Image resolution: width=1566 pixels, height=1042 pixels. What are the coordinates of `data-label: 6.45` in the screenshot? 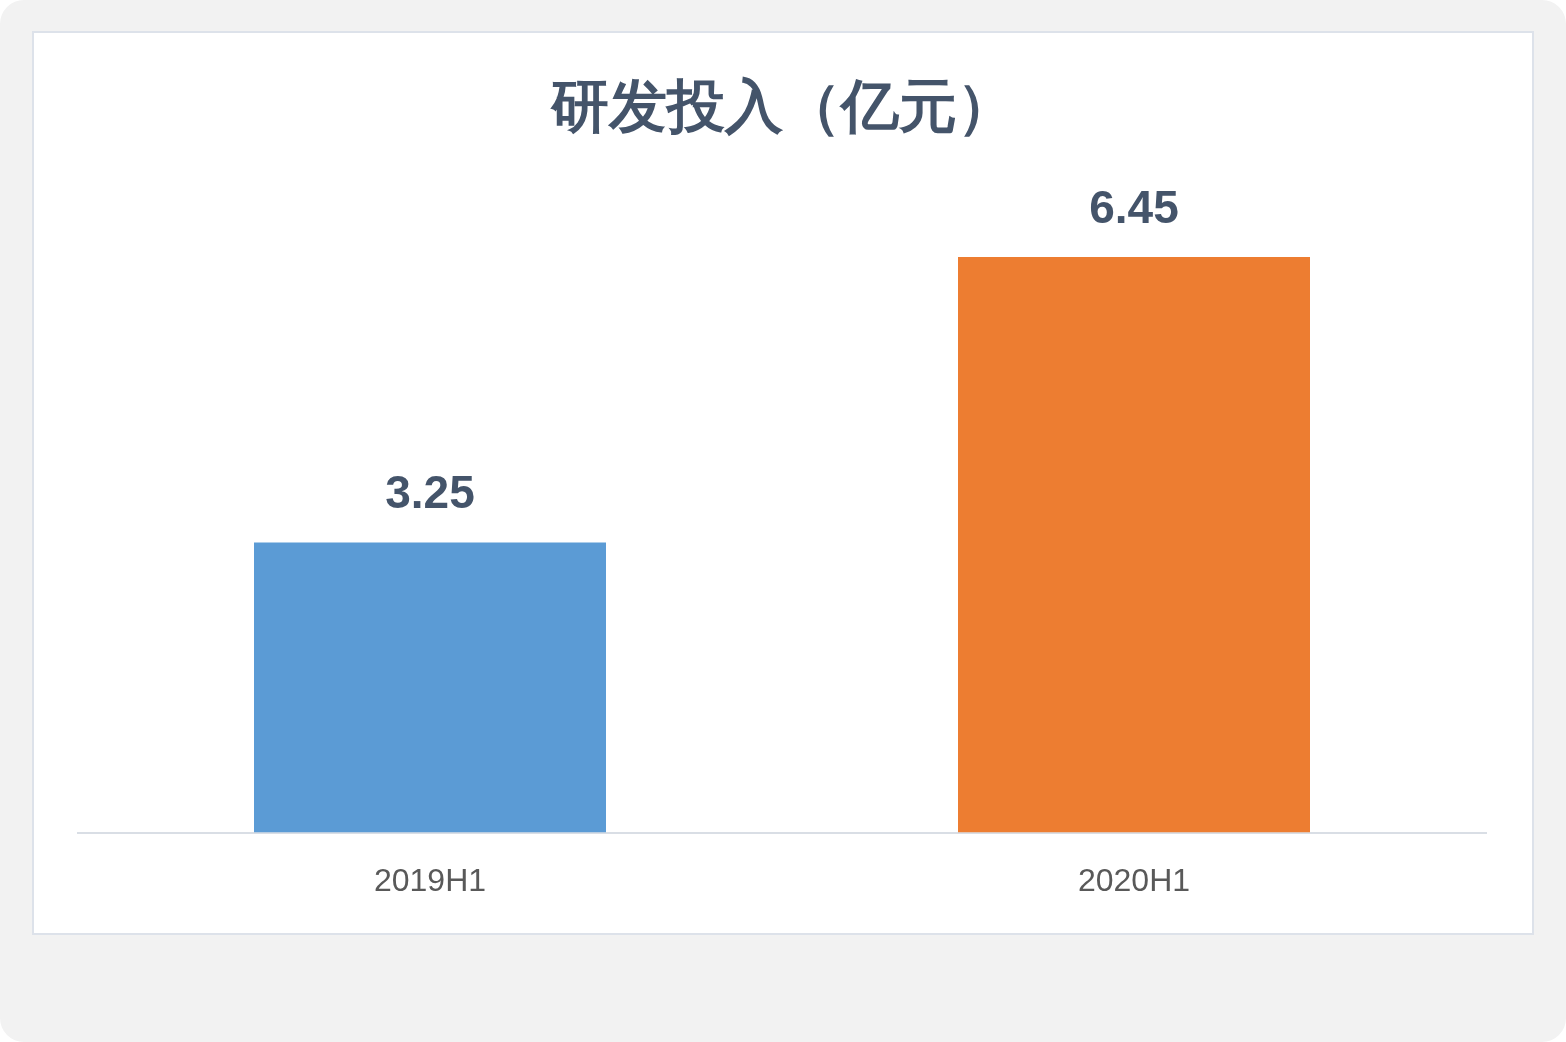 It's located at (1134, 206).